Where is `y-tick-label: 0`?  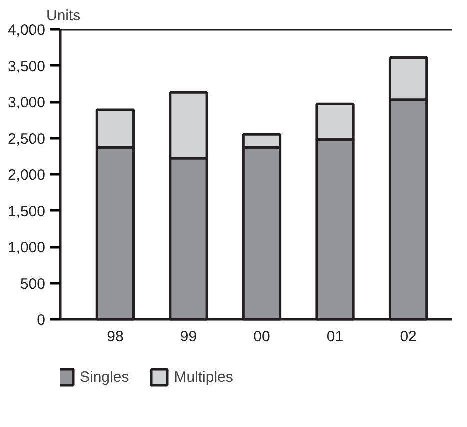 y-tick-label: 0 is located at coordinates (41, 320).